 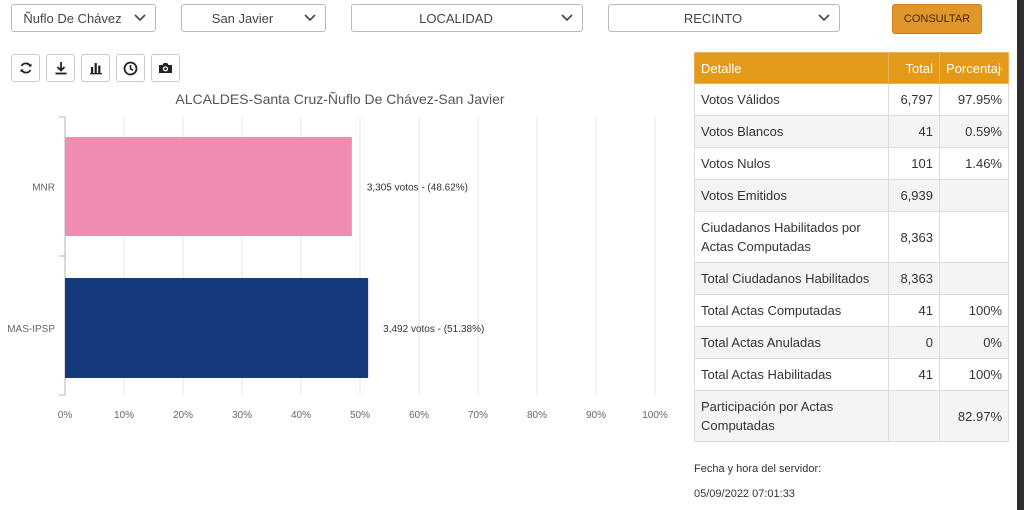 I want to click on consultar-button: CONSULTAR, so click(x=937, y=19).